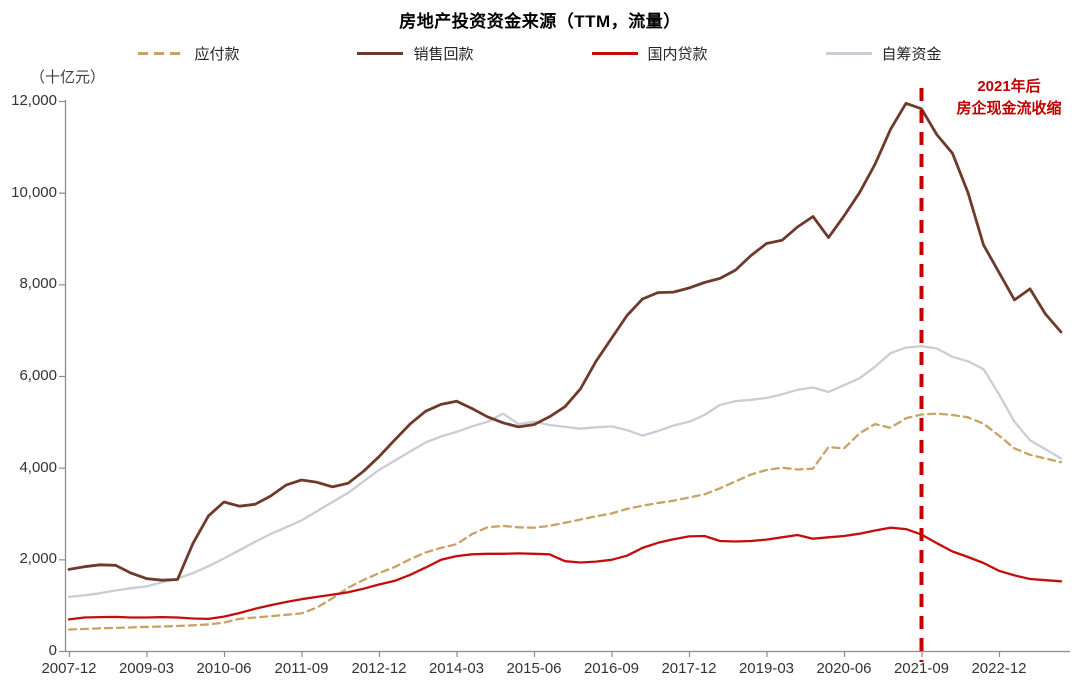 Image resolution: width=1080 pixels, height=692 pixels. I want to click on annotation-line2: 房企现金流收缩, so click(1009, 108).